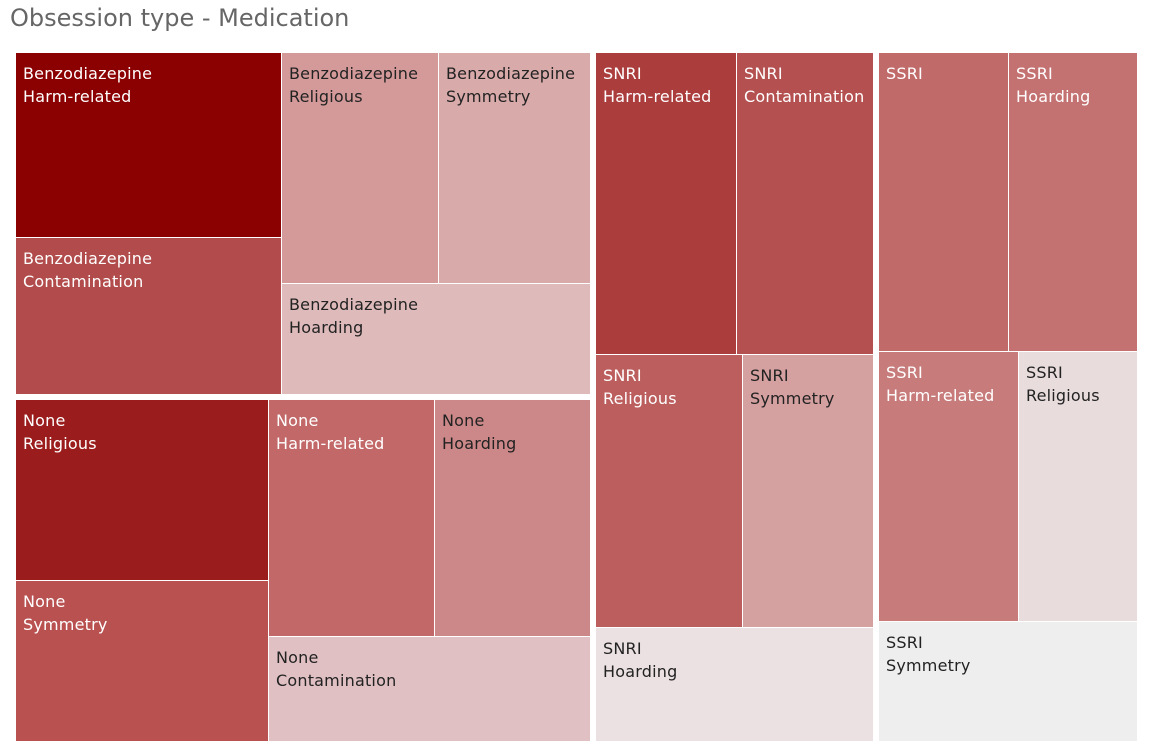 This screenshot has width=1149, height=750. I want to click on tile-label: Benzodiazepine Religious, so click(353, 85).